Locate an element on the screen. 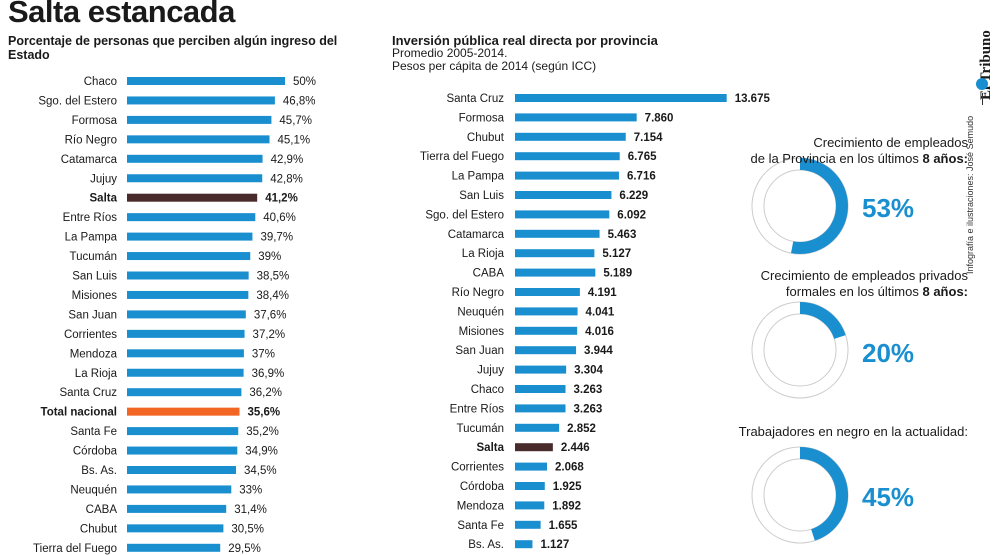 Image resolution: width=1000 pixels, height=555 pixels. chart-0-value-label: 34,5% is located at coordinates (260, 471).